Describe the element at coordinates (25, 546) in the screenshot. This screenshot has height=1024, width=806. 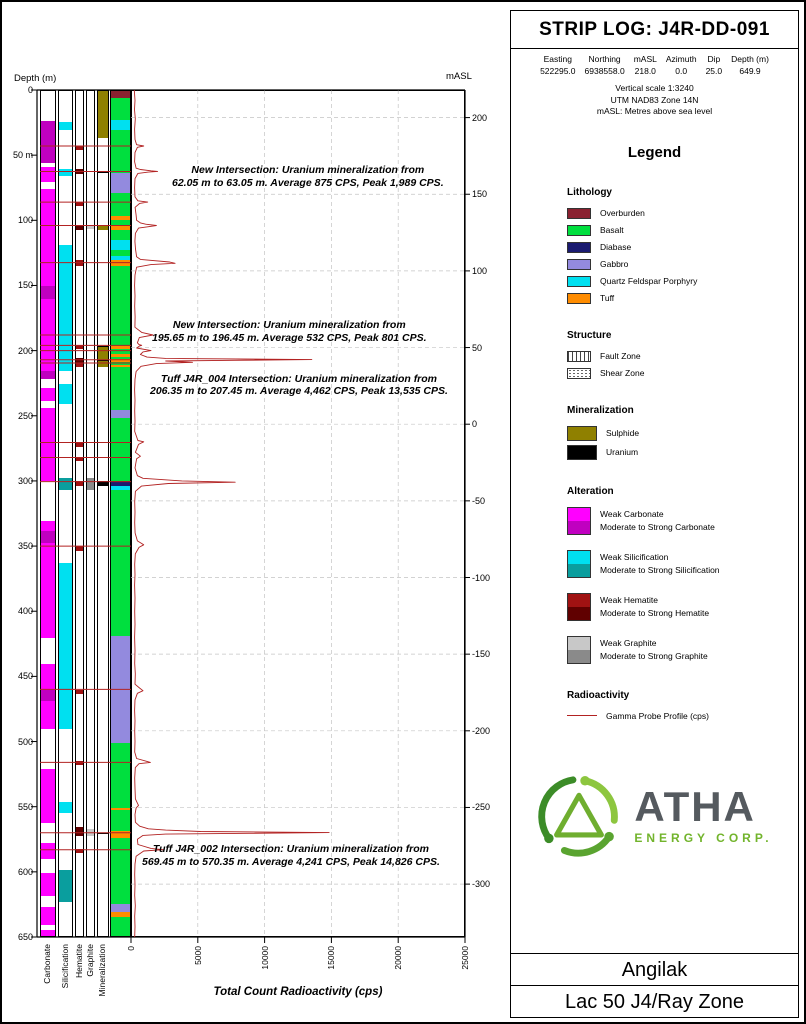
I see `depth-tick-label: 350` at that location.